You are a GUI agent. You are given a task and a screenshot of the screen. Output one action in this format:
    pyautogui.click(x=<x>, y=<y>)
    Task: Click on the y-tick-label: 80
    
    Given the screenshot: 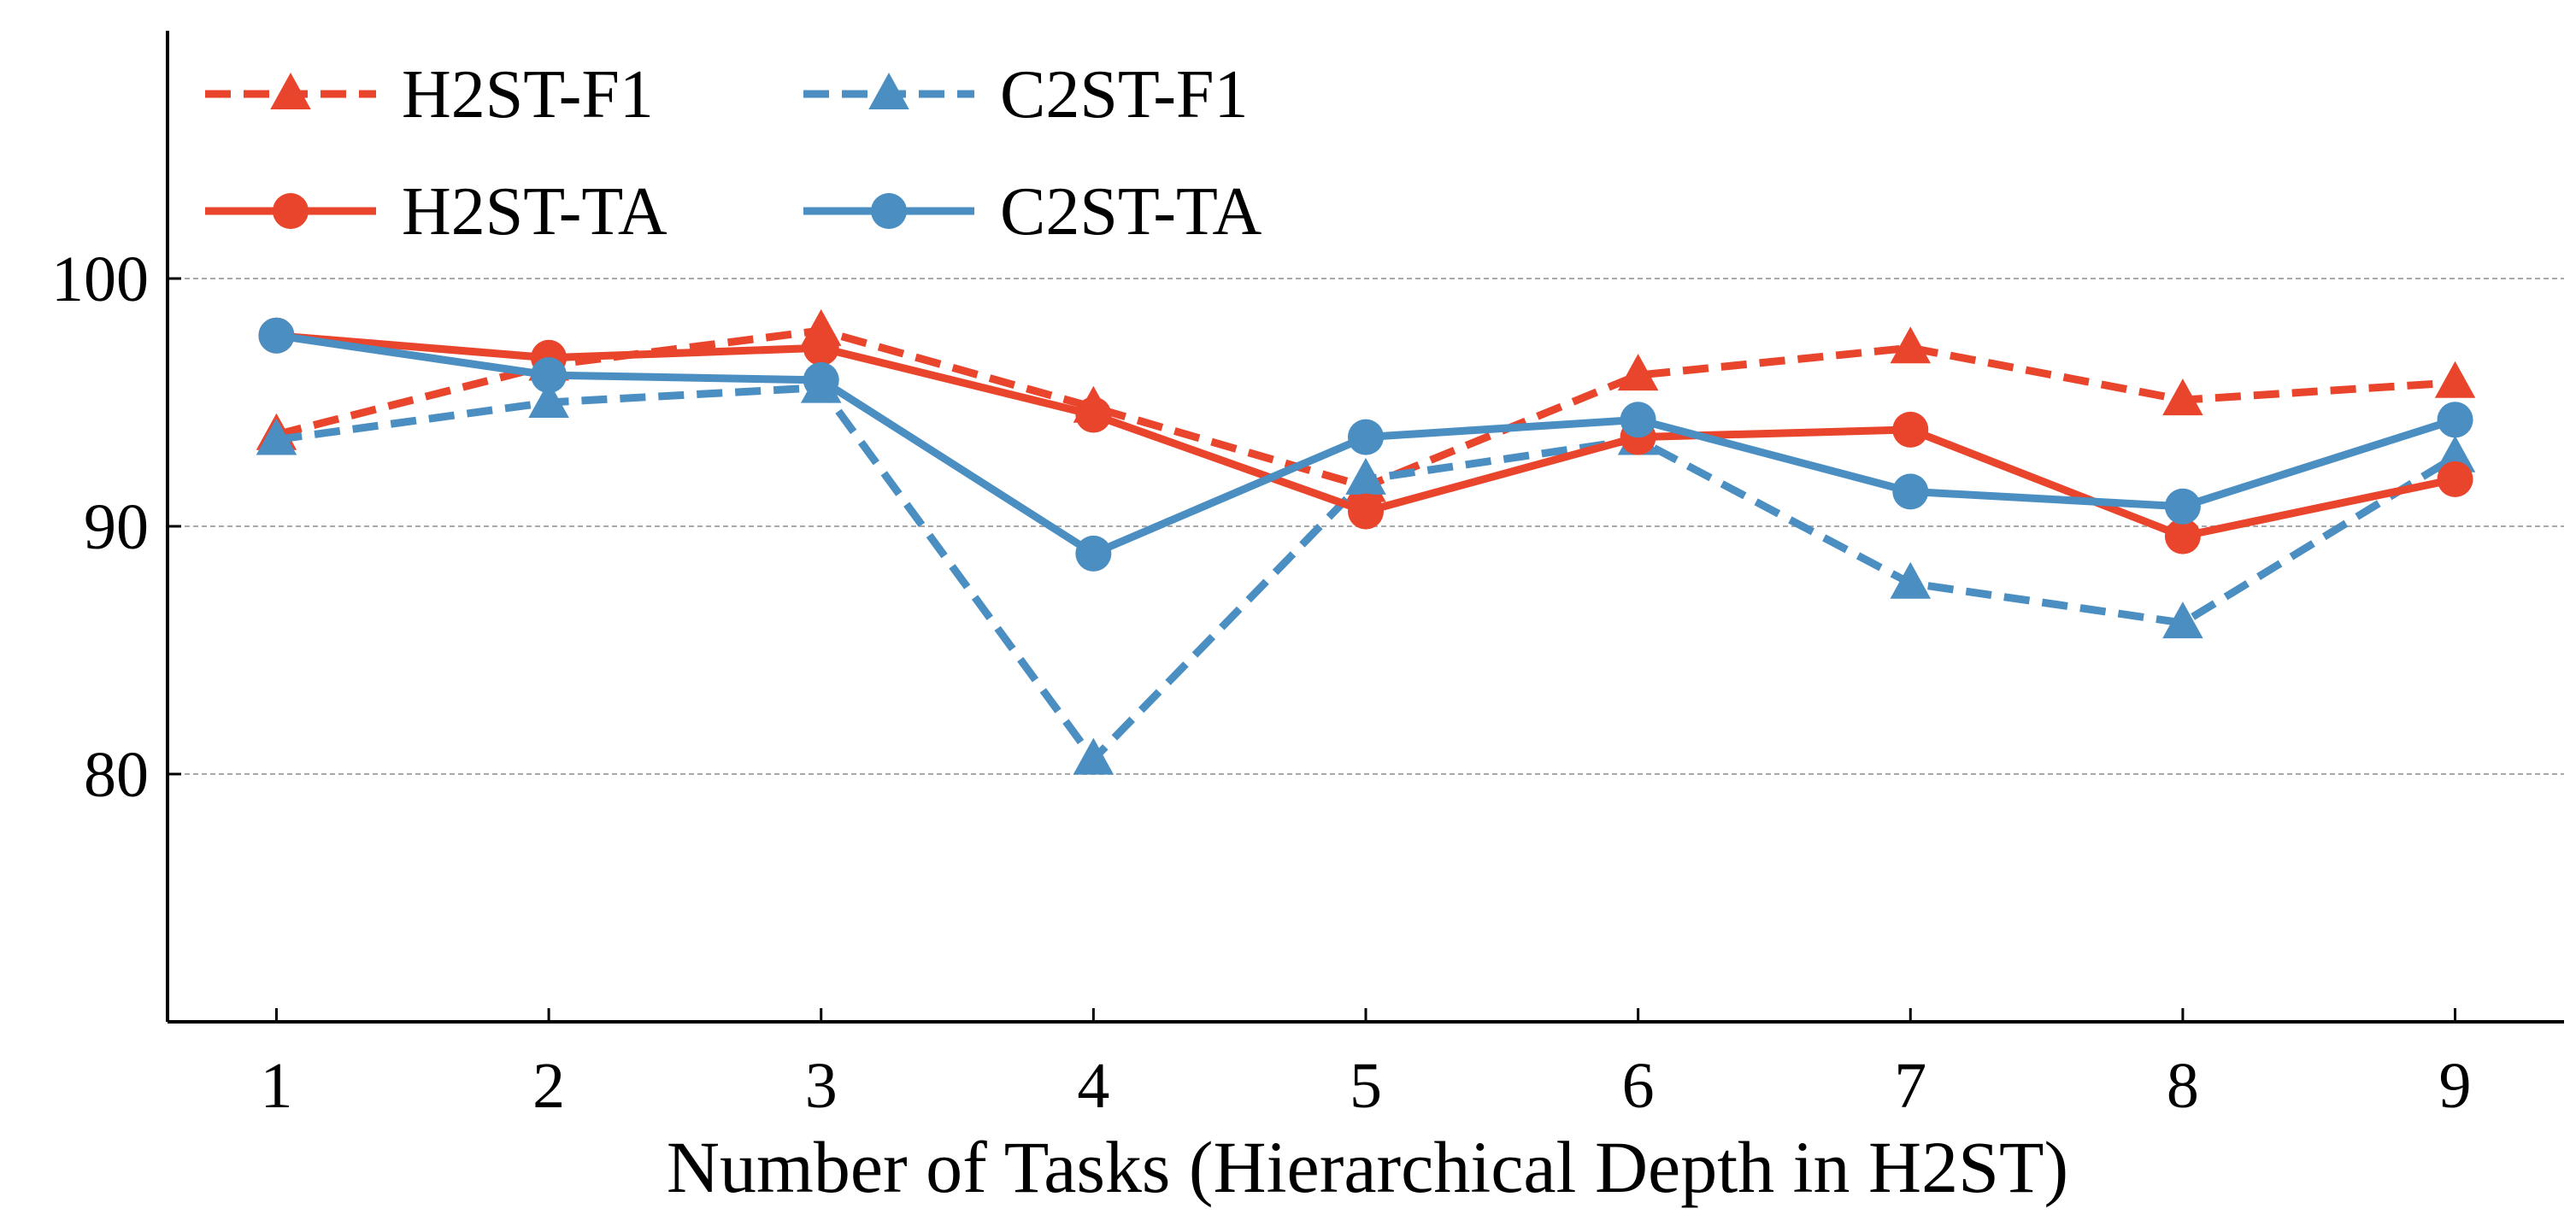 What is the action you would take?
    pyautogui.click(x=116, y=775)
    